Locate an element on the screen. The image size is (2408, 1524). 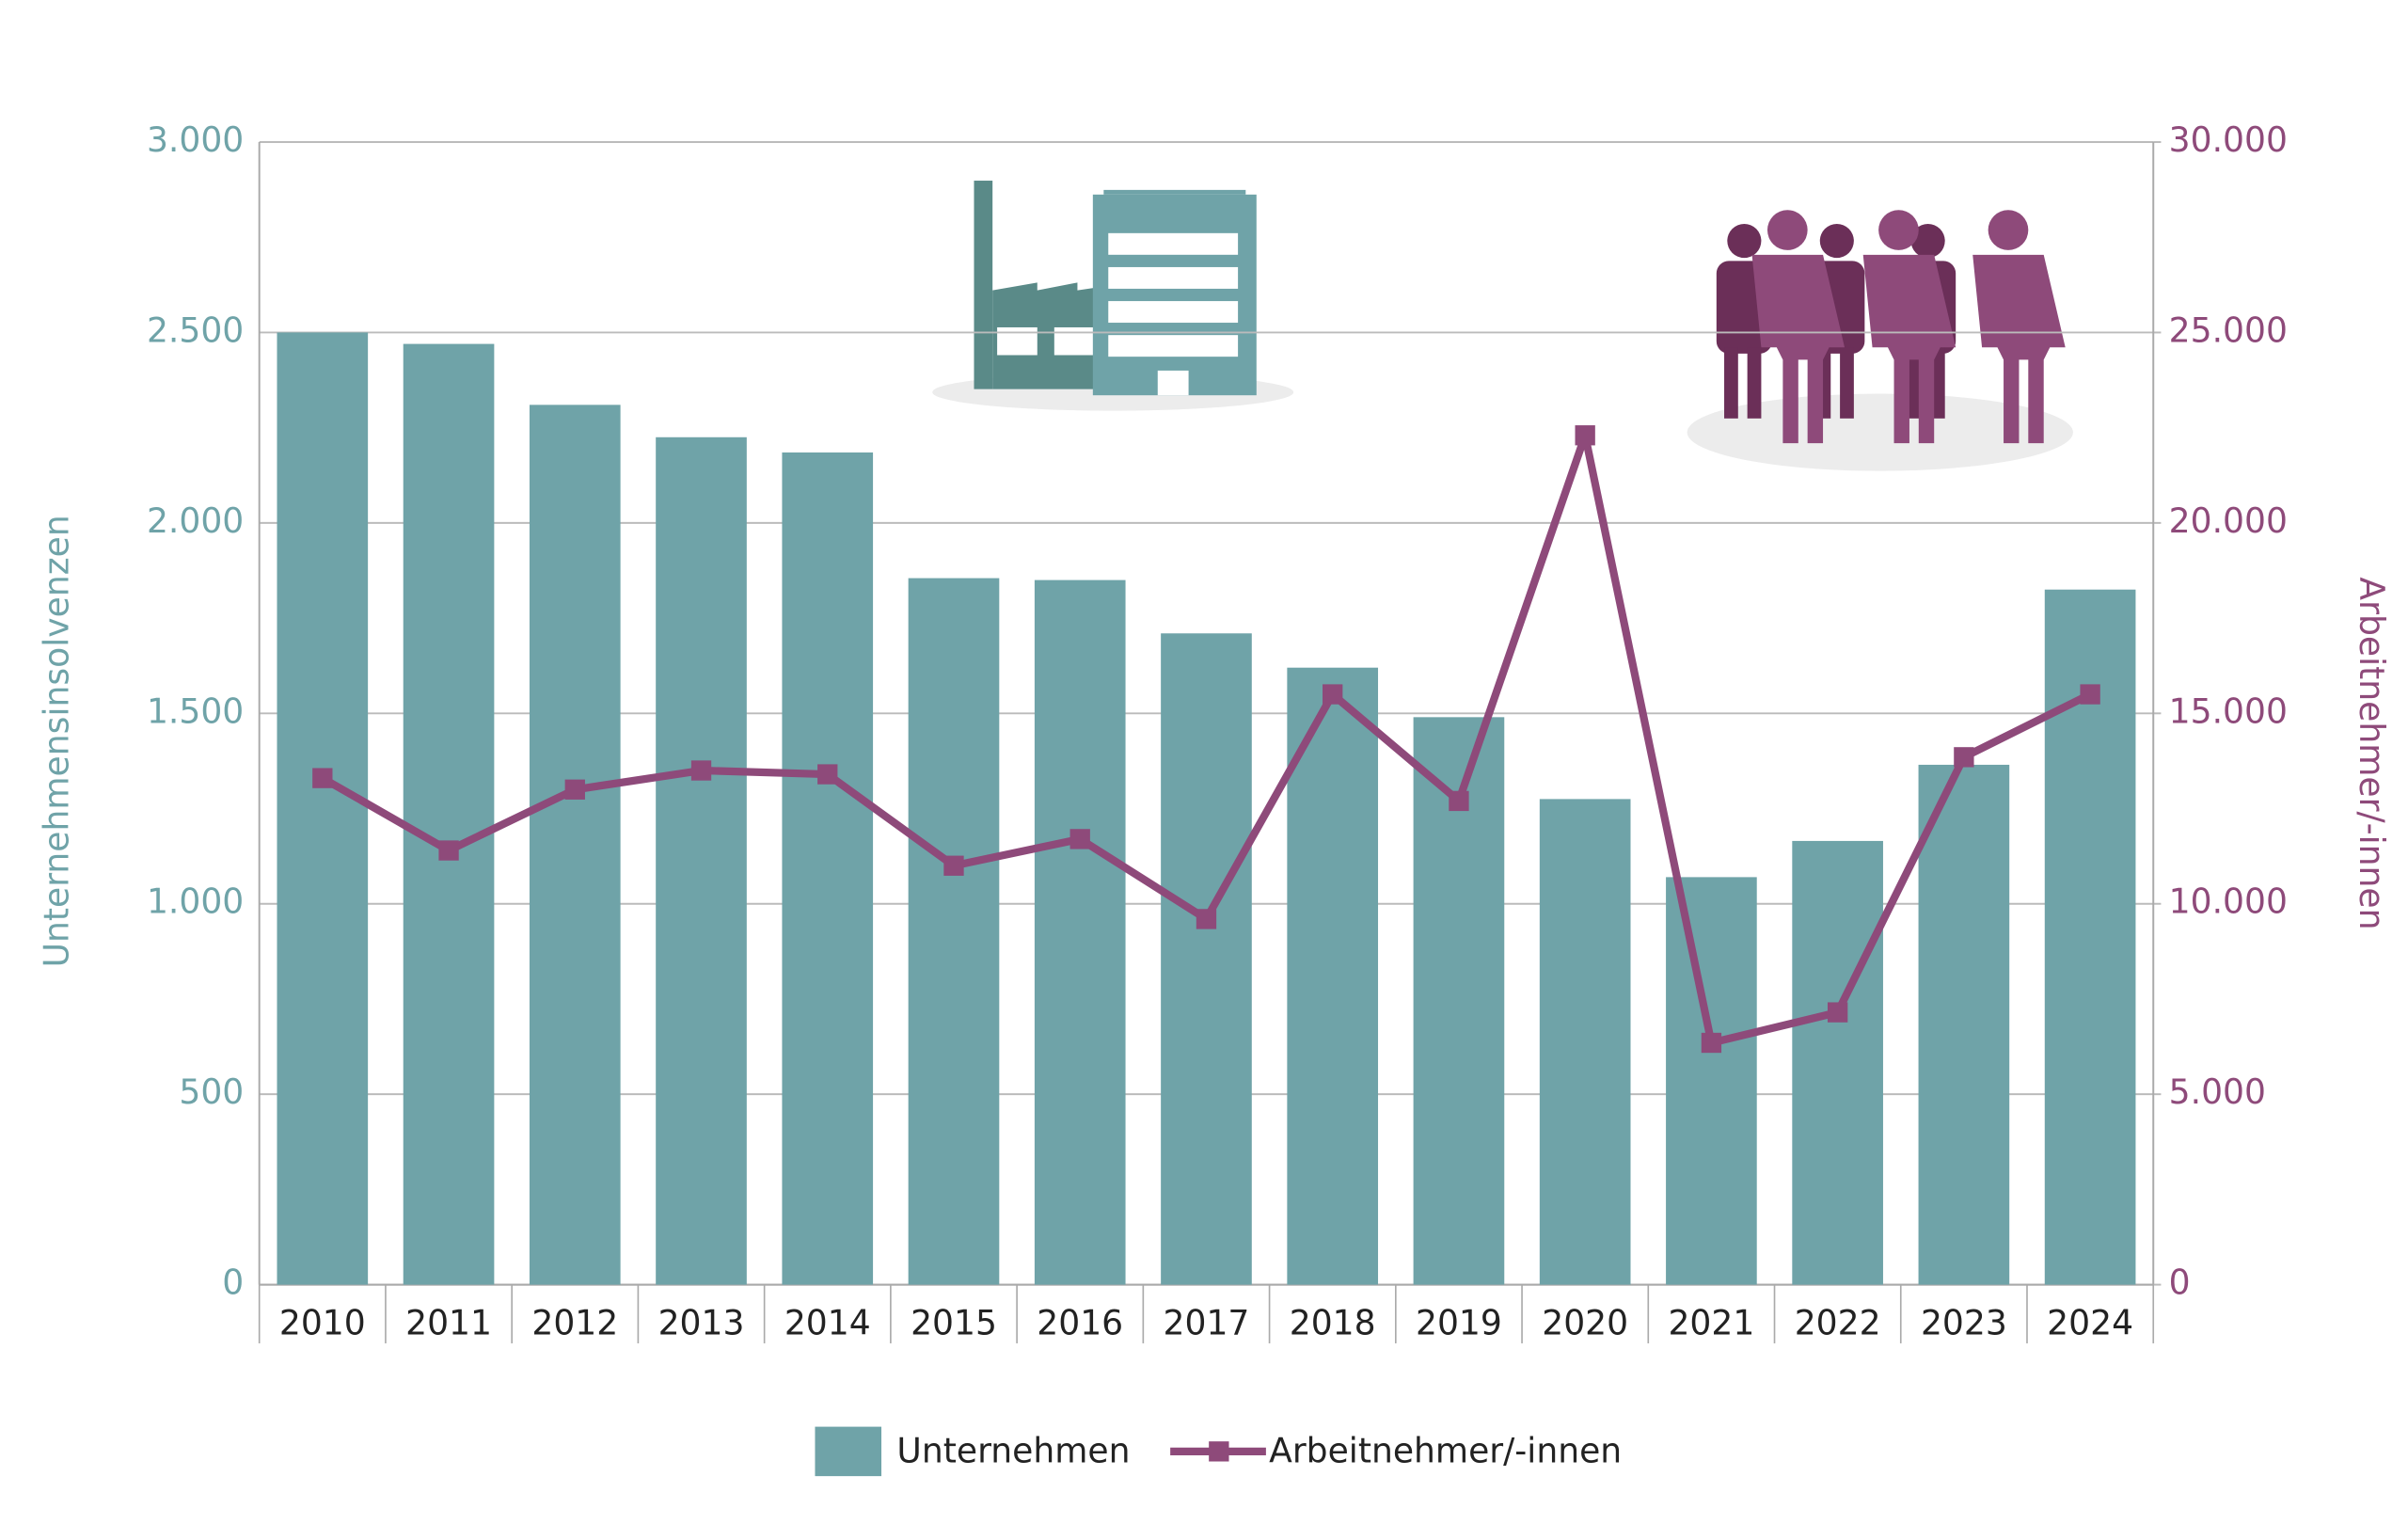
people-icon is located at coordinates (1880, 340).